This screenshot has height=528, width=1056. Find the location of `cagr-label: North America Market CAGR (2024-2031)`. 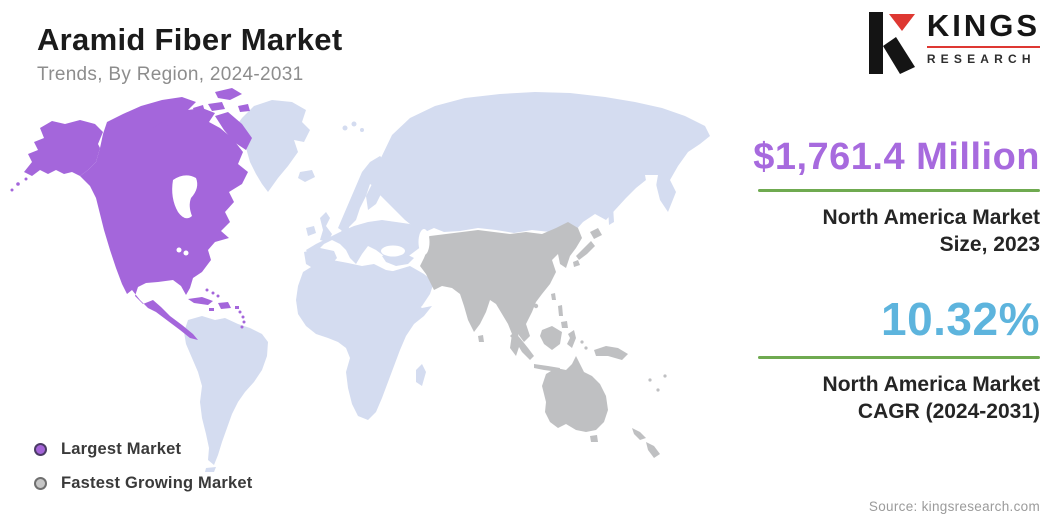

cagr-label: North America Market CAGR (2024-2031) is located at coordinates (931, 397).